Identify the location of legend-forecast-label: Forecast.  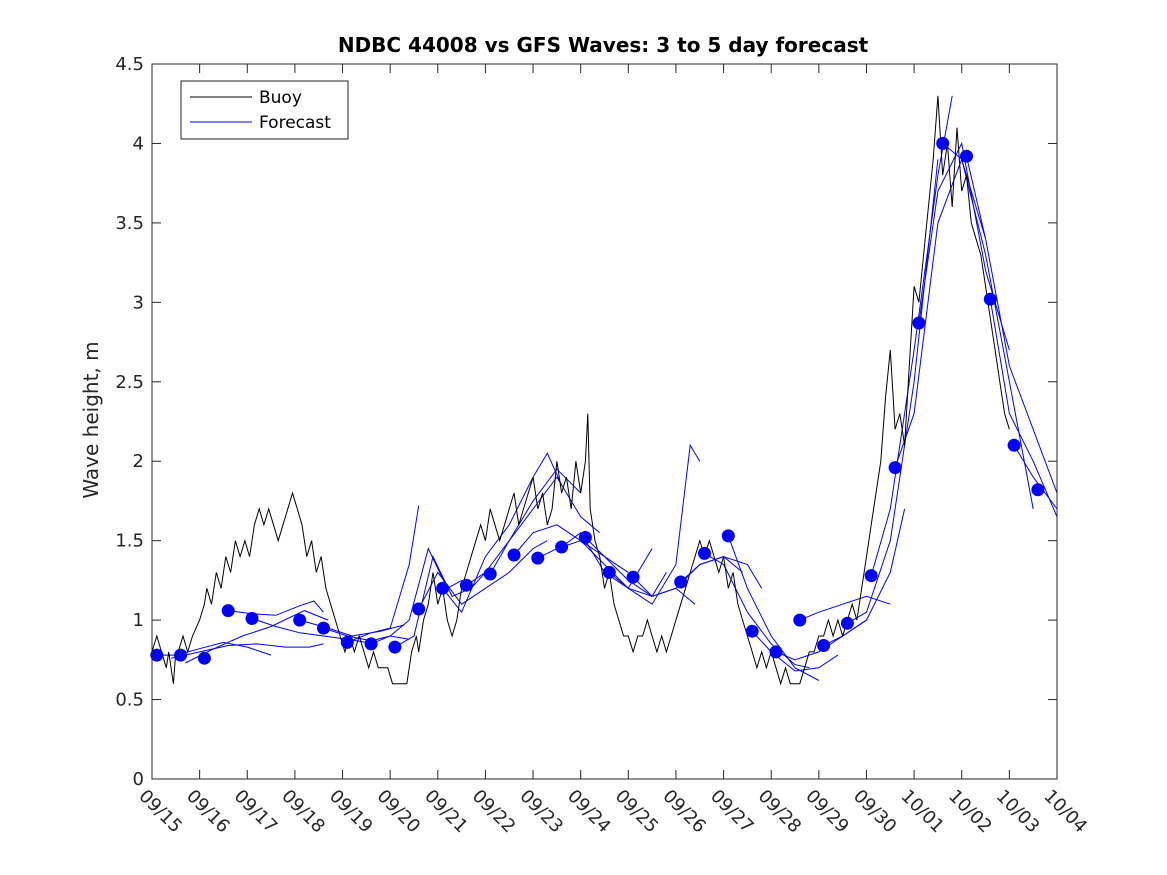
(295, 123).